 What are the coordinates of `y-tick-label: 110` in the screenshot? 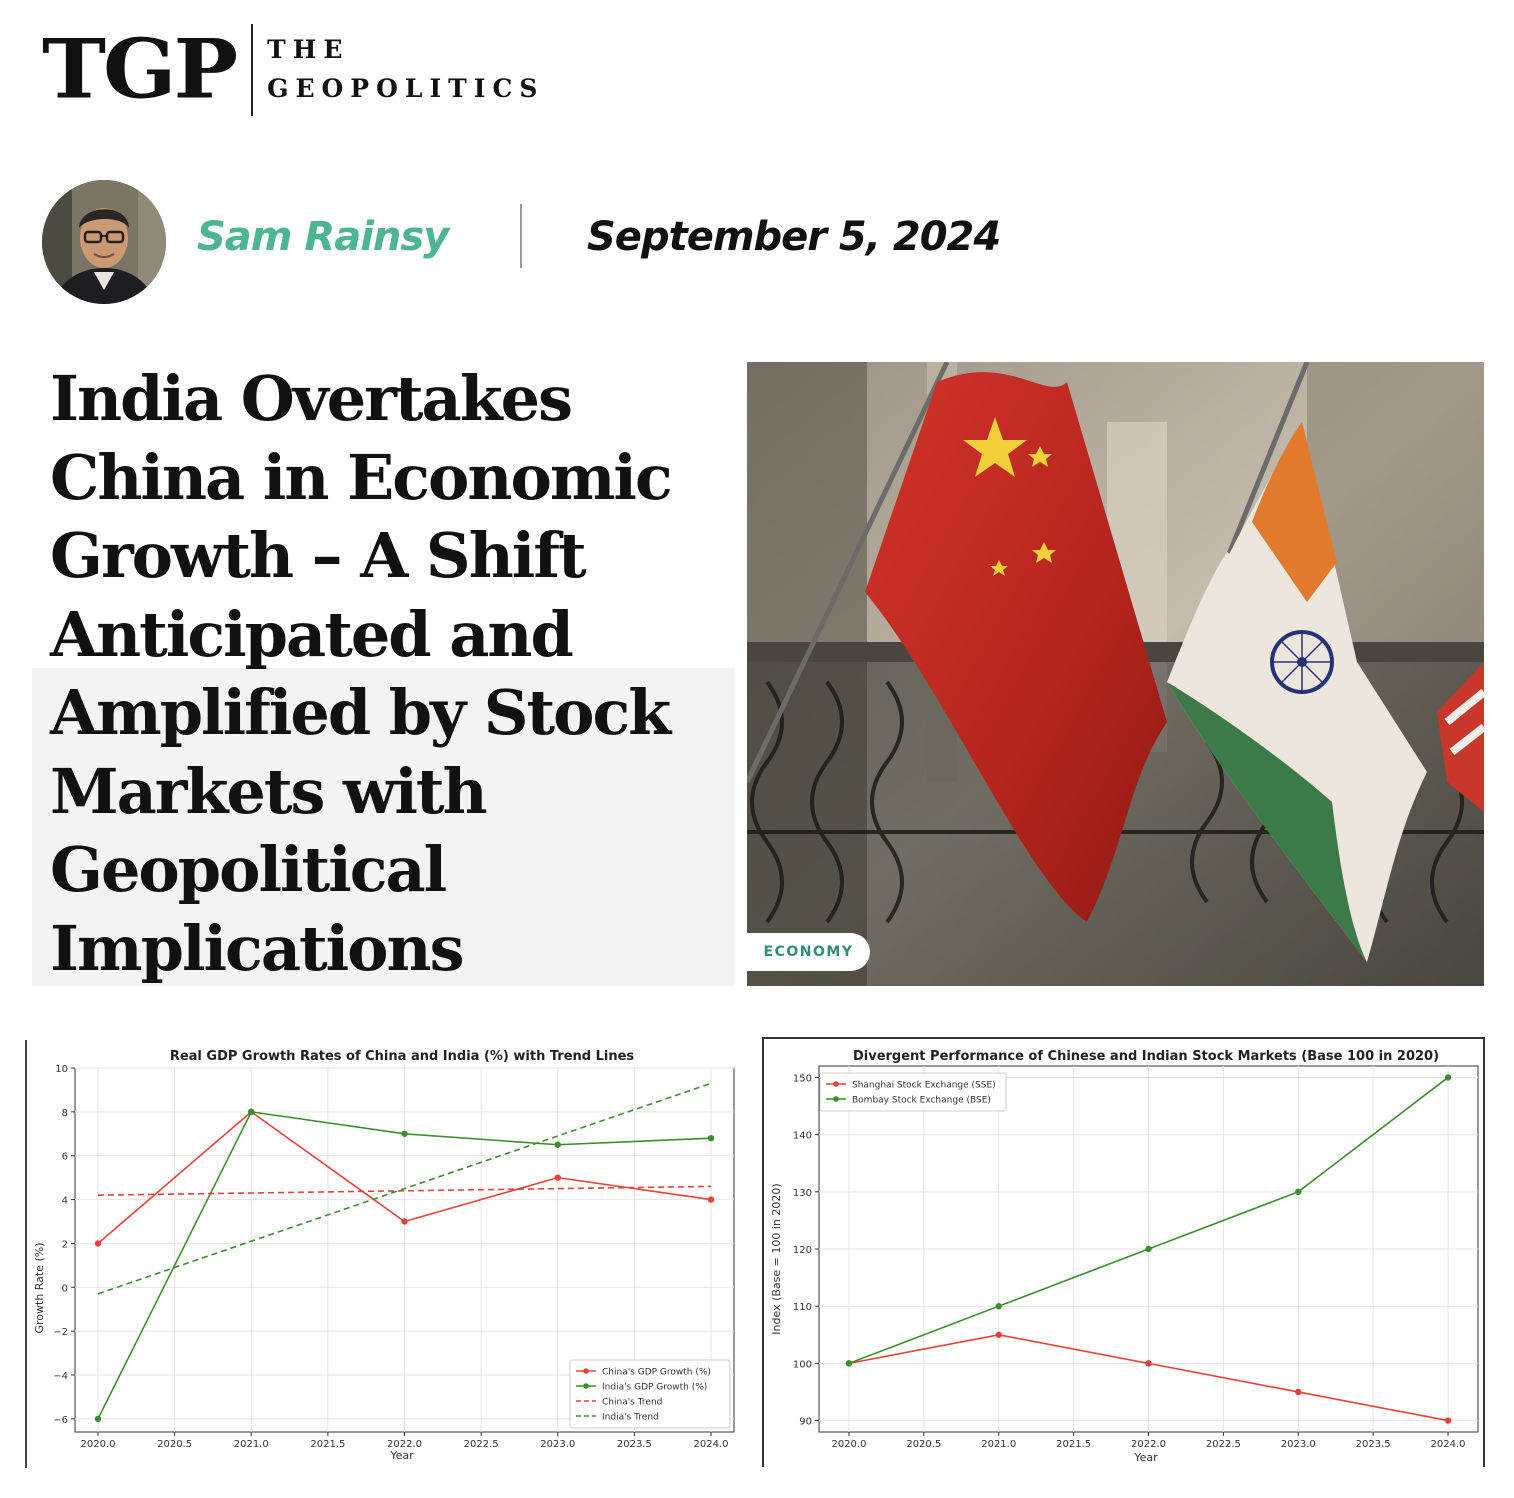 It's located at (802, 1307).